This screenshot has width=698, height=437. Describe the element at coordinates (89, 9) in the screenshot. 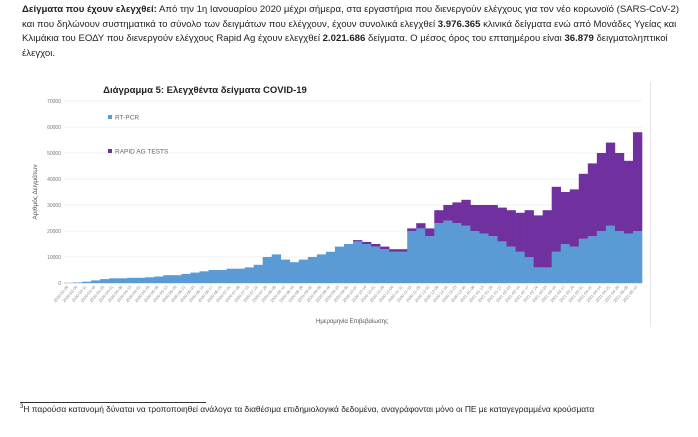

I see `paragraph-lead: Δείγματα που έχουν ελεγχθεί:` at that location.